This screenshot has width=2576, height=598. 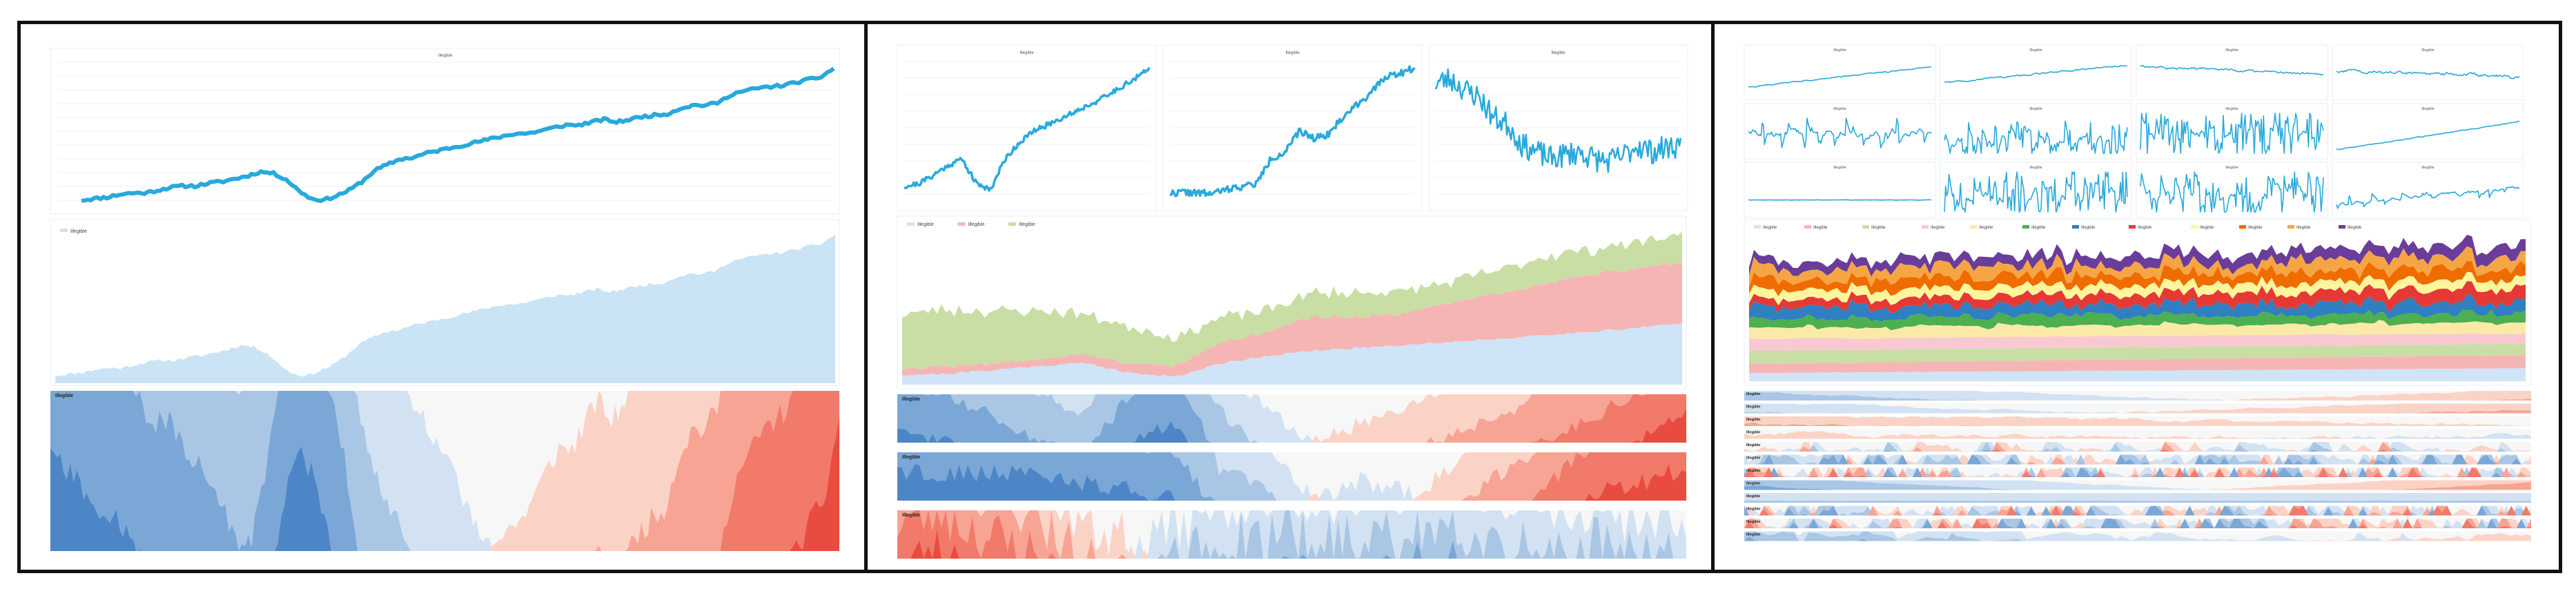 What do you see at coordinates (64, 231) in the screenshot?
I see `panel-1-area-legend-swatch` at bounding box center [64, 231].